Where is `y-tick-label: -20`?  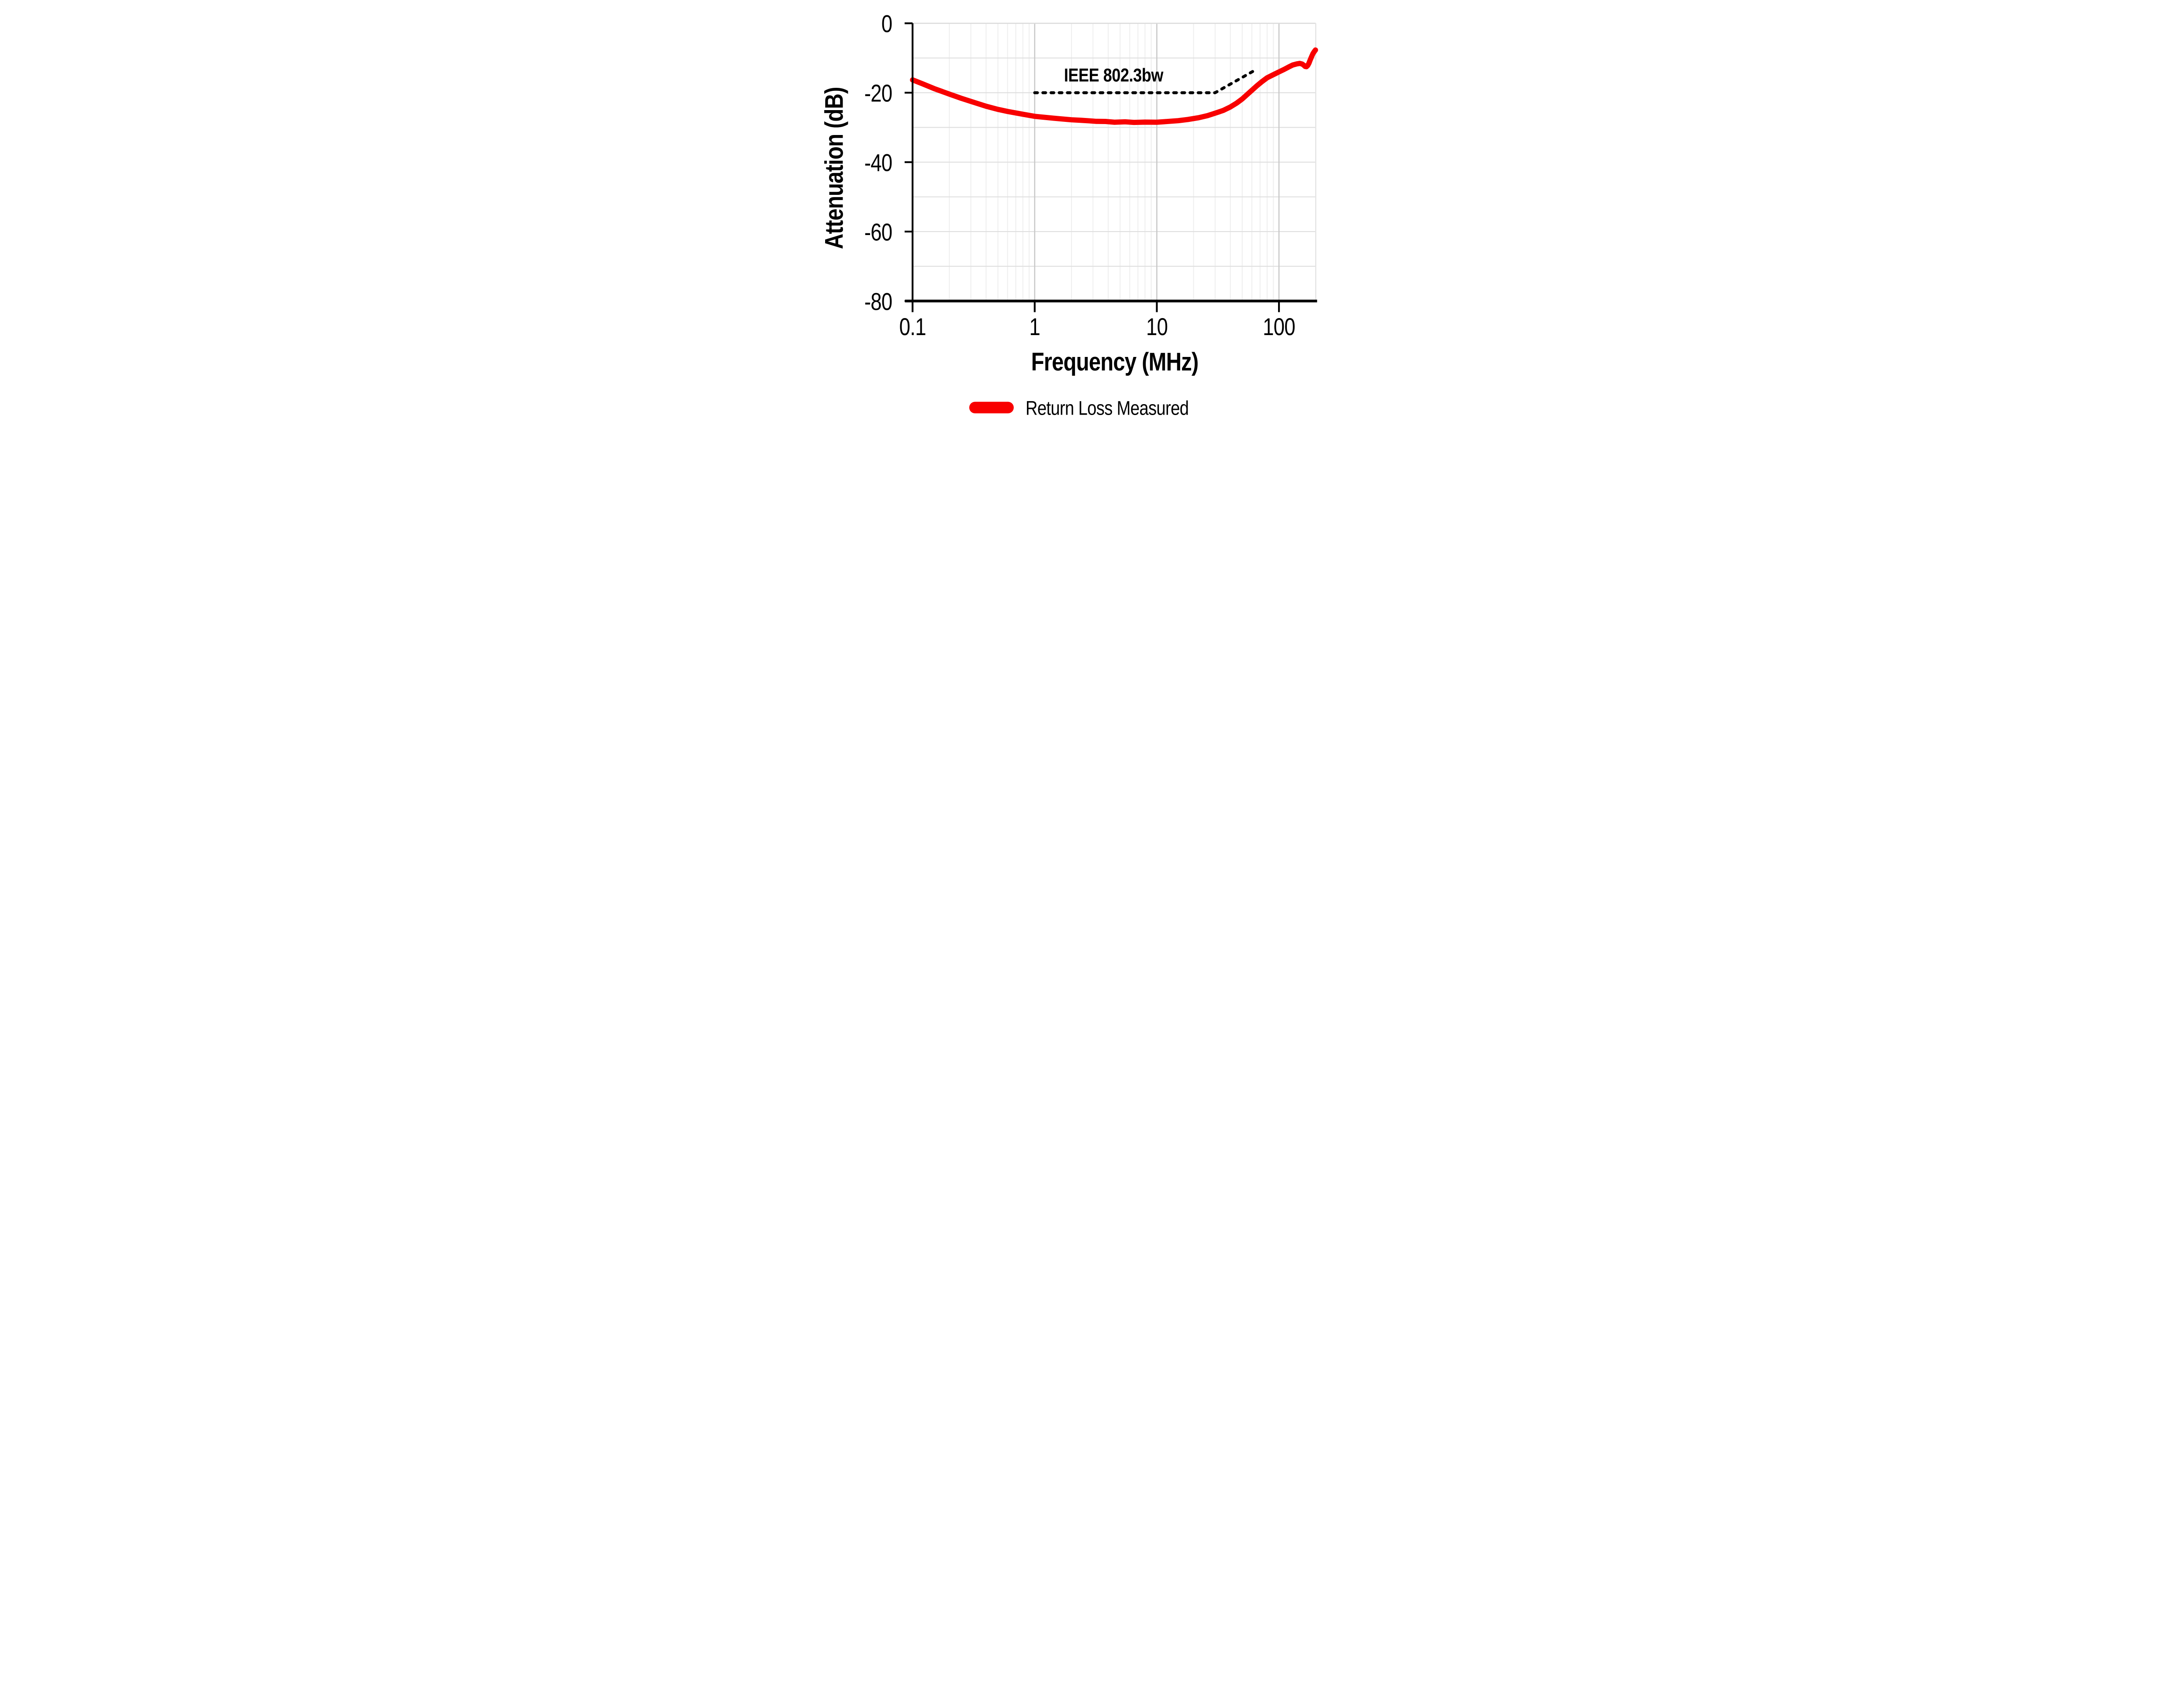 y-tick-label: -20 is located at coordinates (878, 93).